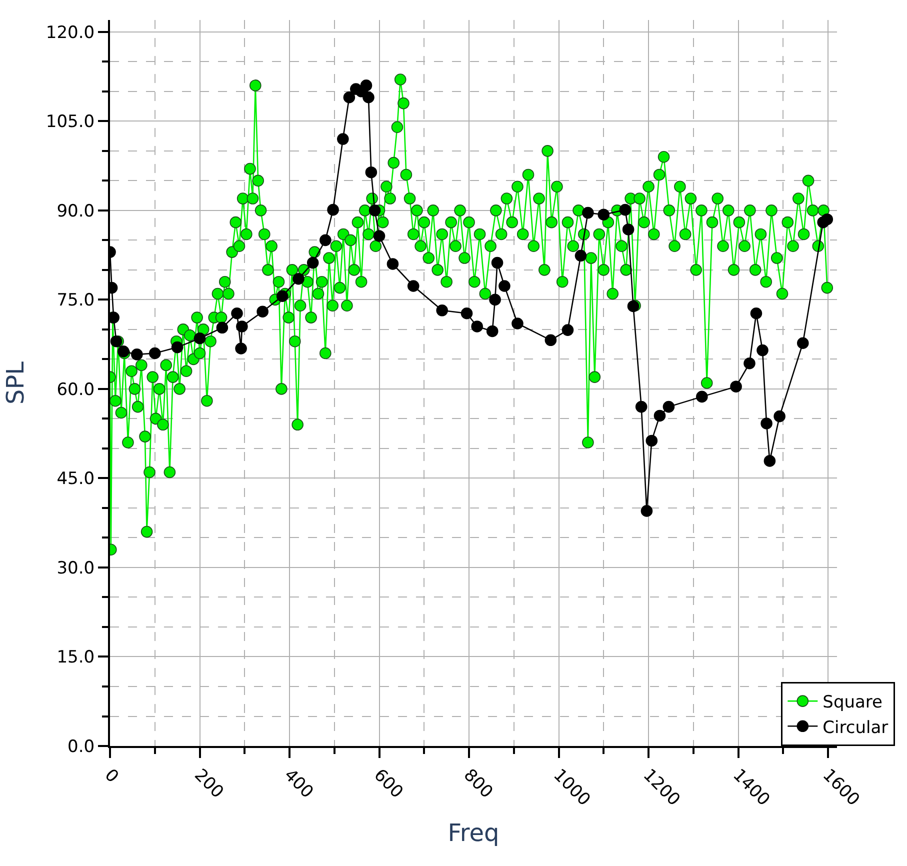  Describe the element at coordinates (209, 783) in the screenshot. I see `x-tick-label: 200` at that location.